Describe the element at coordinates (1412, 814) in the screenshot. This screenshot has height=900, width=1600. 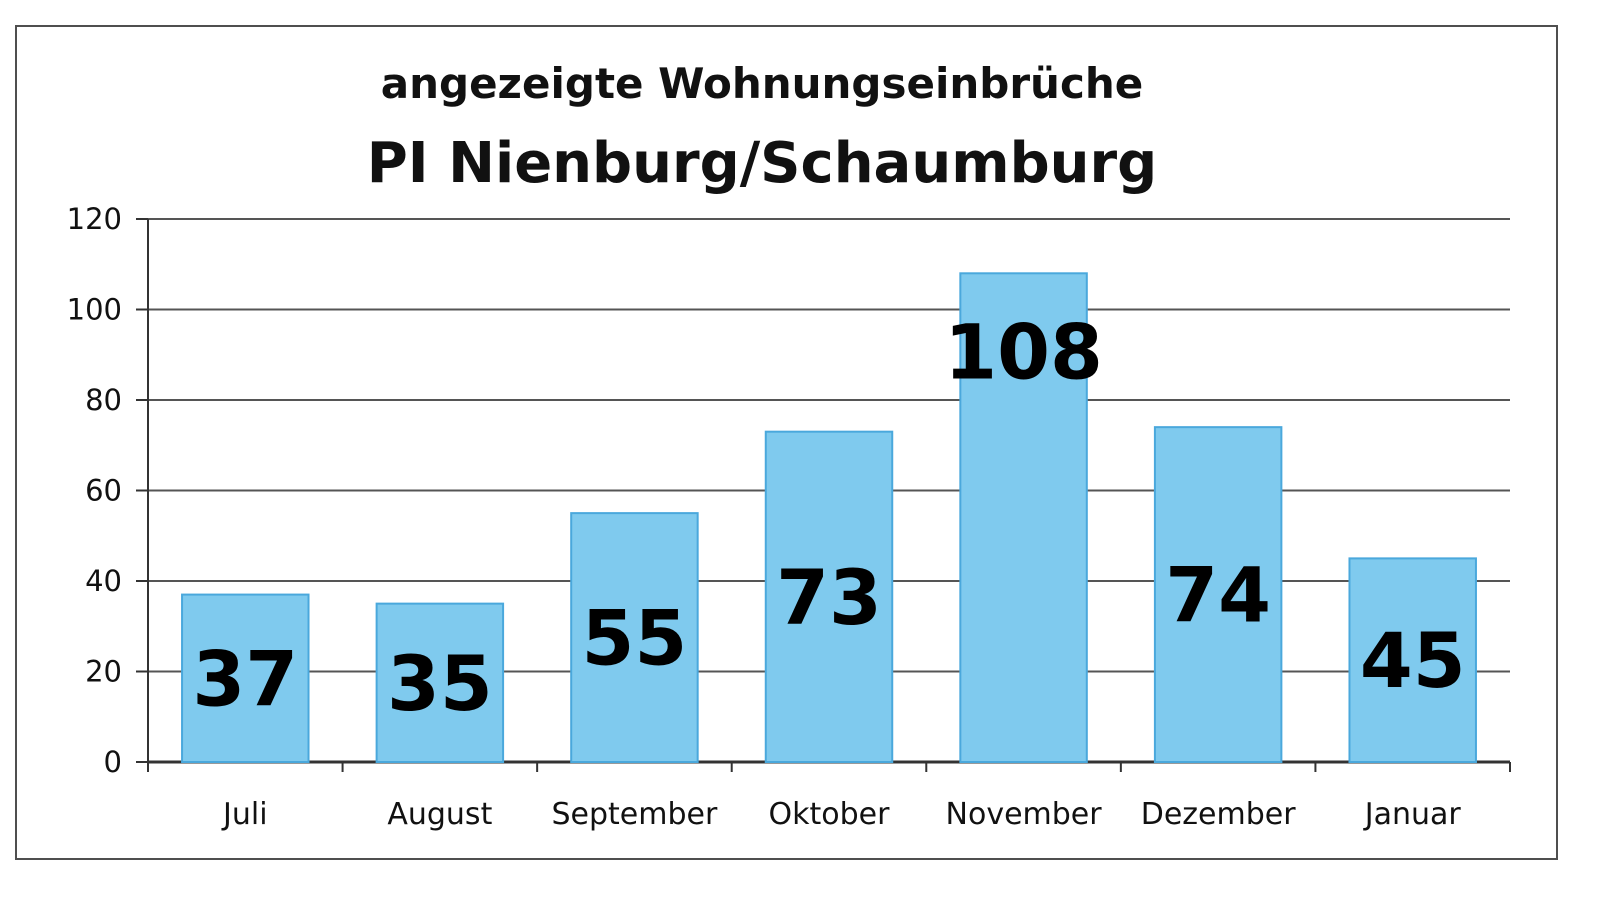
I see `x-tick-label: Januar` at that location.